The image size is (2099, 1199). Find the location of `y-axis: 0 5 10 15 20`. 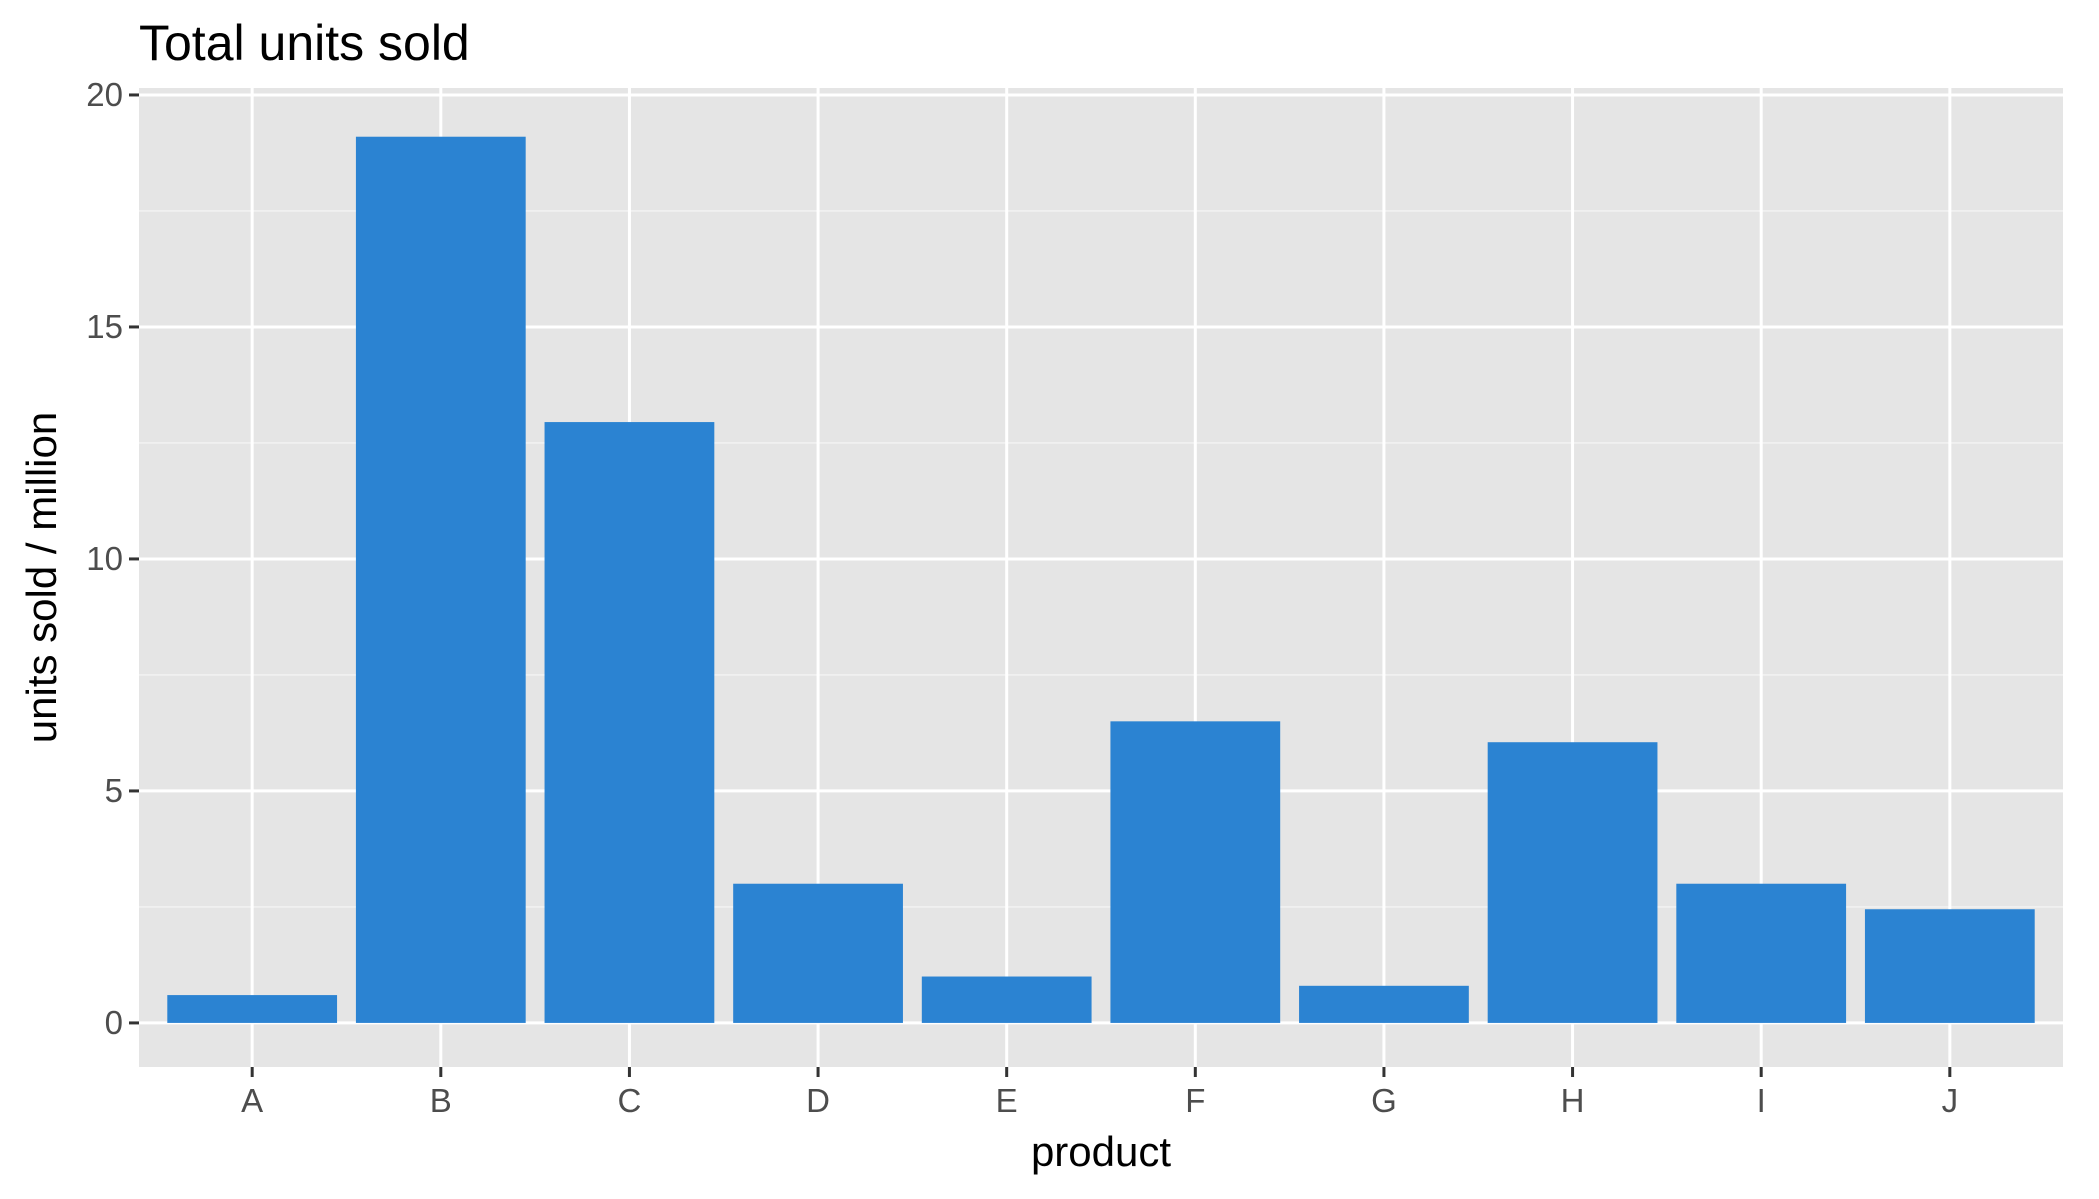

y-axis: 0 5 10 15 20 is located at coordinates (112, 558).